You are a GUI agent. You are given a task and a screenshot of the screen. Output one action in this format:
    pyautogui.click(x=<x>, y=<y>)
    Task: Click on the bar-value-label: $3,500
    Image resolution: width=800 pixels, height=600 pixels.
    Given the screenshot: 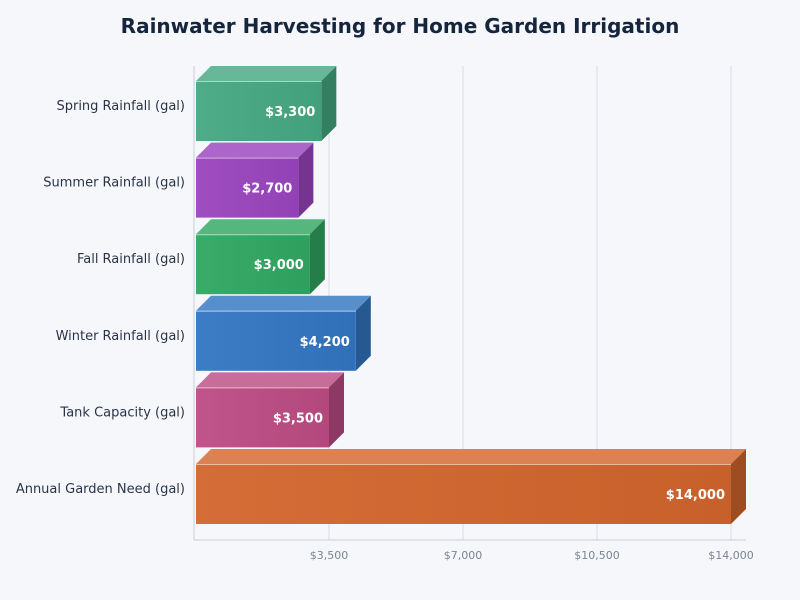 What is the action you would take?
    pyautogui.click(x=298, y=418)
    